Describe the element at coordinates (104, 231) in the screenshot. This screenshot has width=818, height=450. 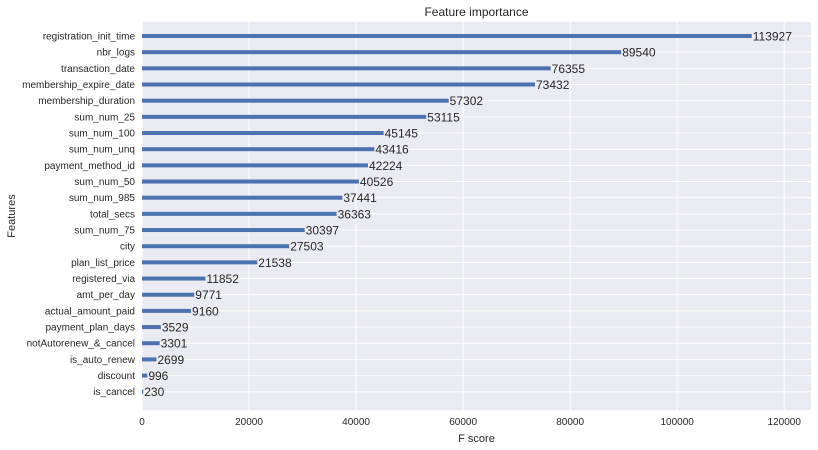
I see `category-label: sum_num_75` at that location.